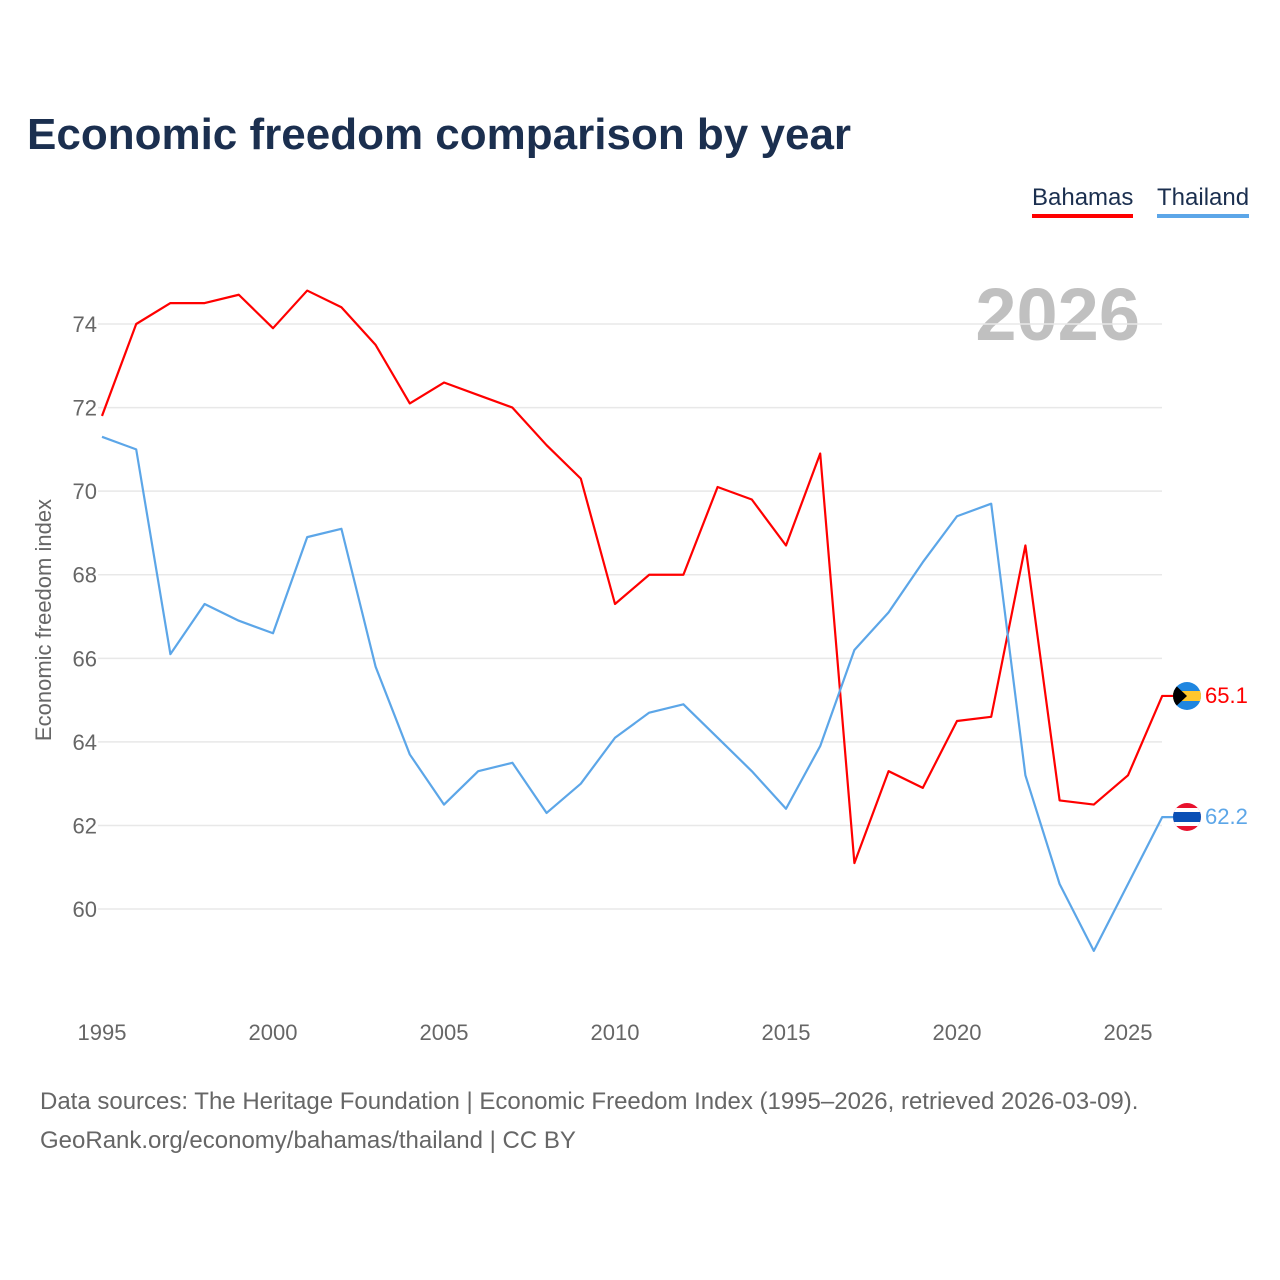 This screenshot has width=1280, height=1280. I want to click on x-tick-label: 2010, so click(615, 1032).